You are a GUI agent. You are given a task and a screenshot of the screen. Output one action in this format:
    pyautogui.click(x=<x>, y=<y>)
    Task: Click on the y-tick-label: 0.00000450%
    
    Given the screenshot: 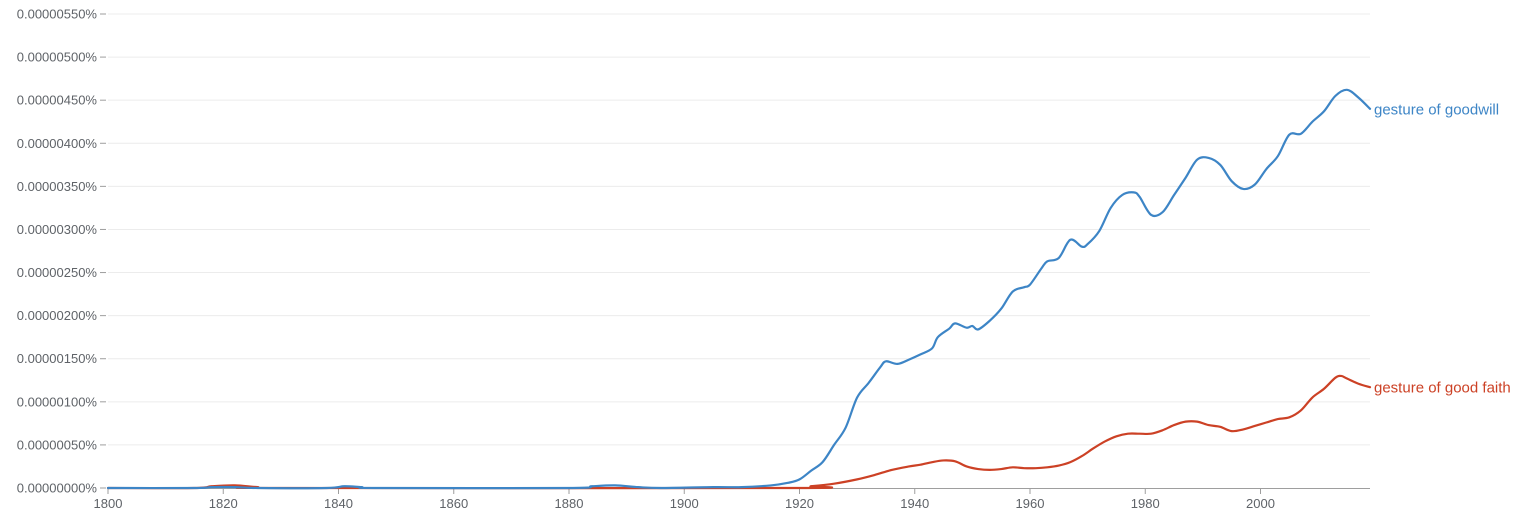 What is the action you would take?
    pyautogui.click(x=57, y=100)
    